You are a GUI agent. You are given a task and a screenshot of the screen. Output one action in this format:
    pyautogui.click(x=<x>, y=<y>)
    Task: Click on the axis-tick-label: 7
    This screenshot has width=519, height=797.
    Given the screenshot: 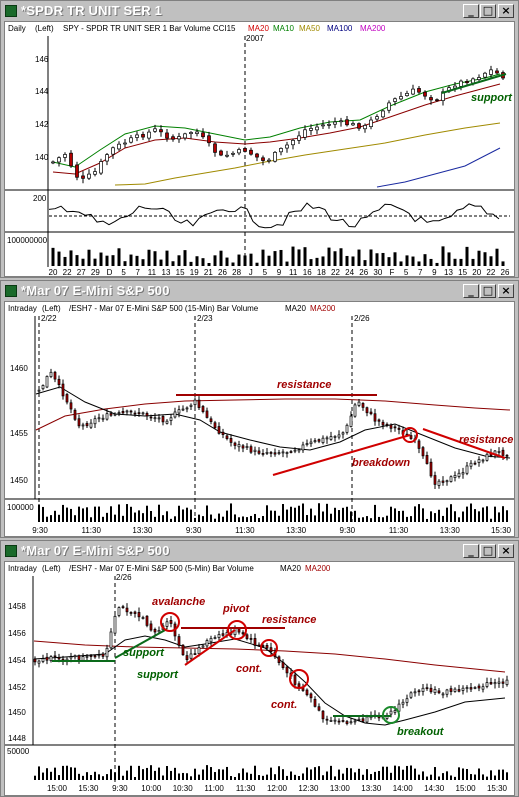 What is the action you would take?
    pyautogui.click(x=420, y=272)
    